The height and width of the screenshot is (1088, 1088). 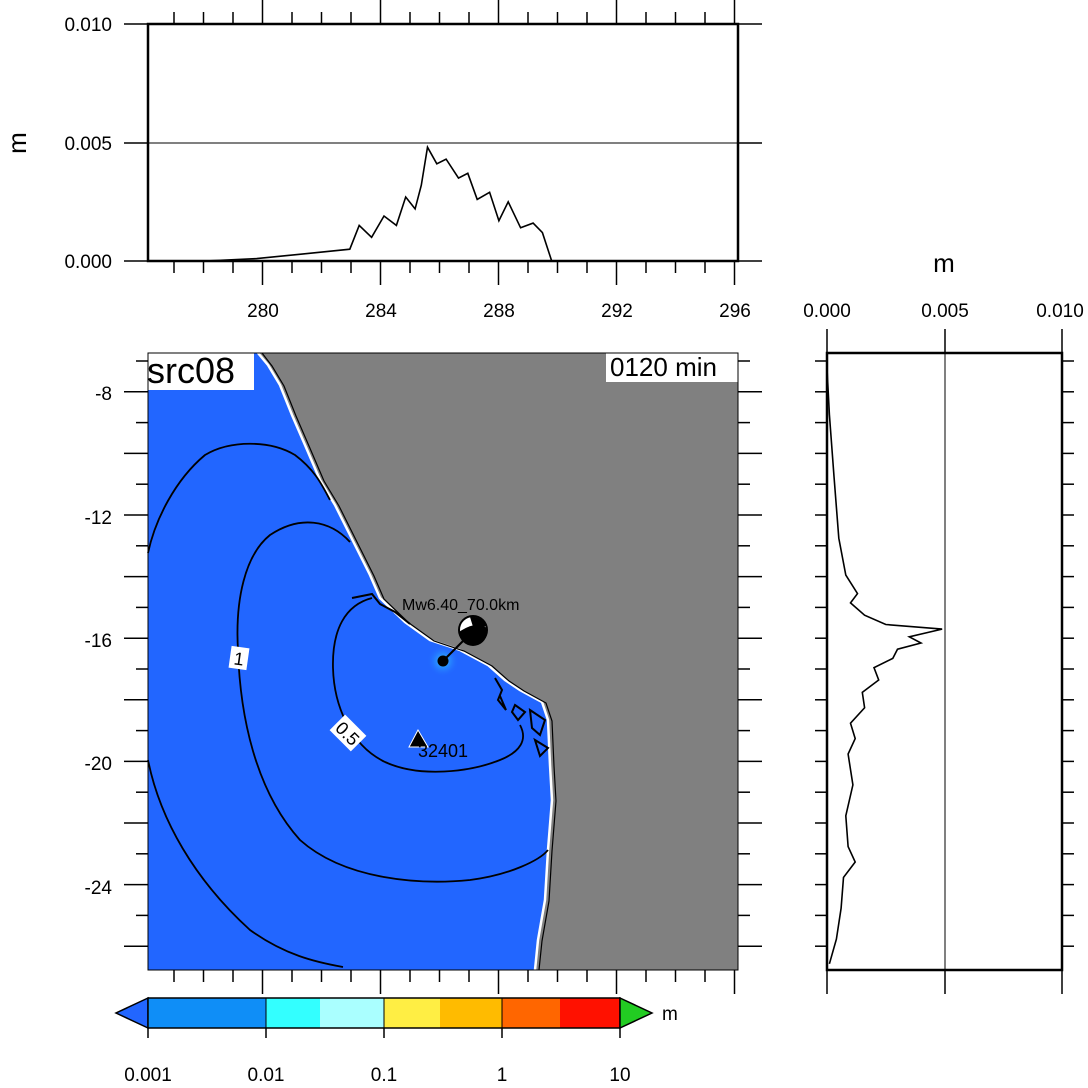 What do you see at coordinates (619, 1075) in the screenshot?
I see `colorbar-tick-label: 10` at bounding box center [619, 1075].